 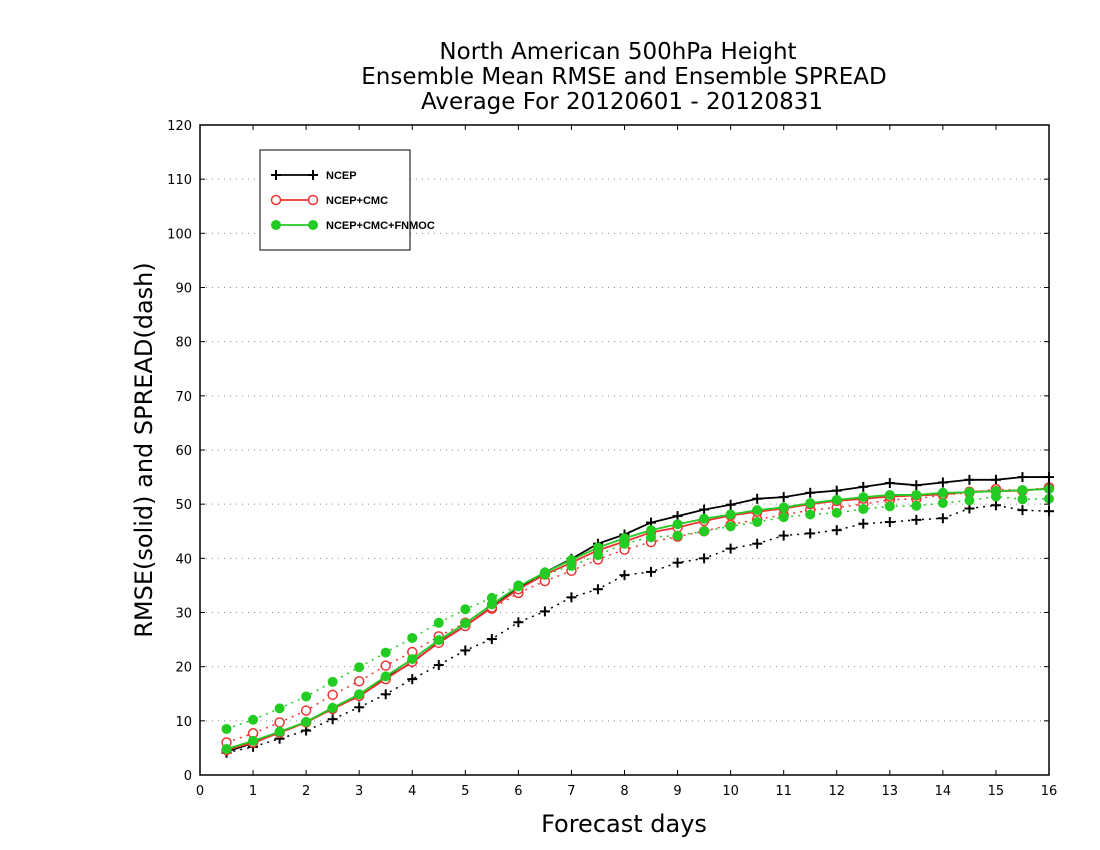 I want to click on y-tick-label: 90, so click(x=183, y=289).